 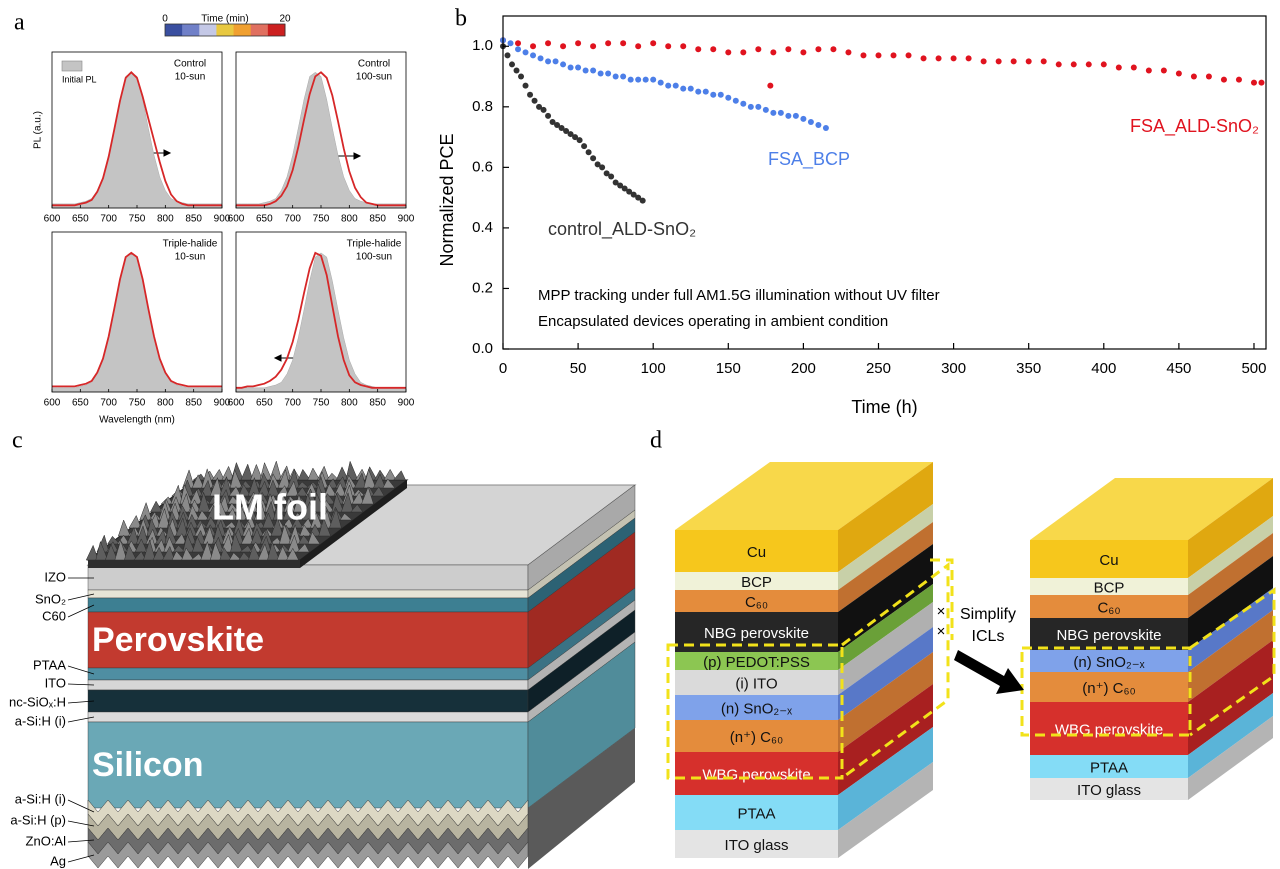 I want to click on layer-label: (i) ITO, so click(x=756, y=683).